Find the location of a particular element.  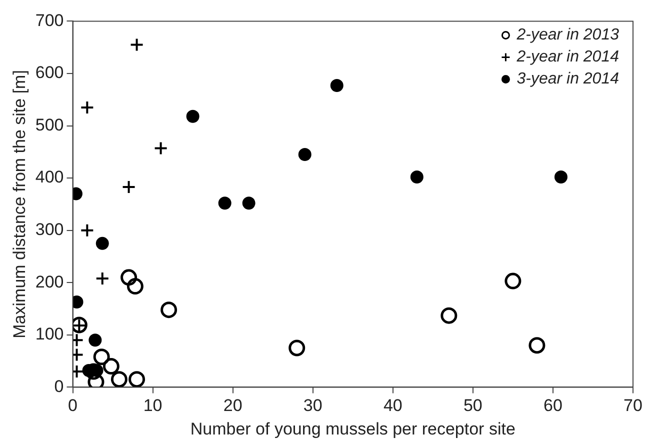

y-tick-label: 700 is located at coordinates (49, 20).